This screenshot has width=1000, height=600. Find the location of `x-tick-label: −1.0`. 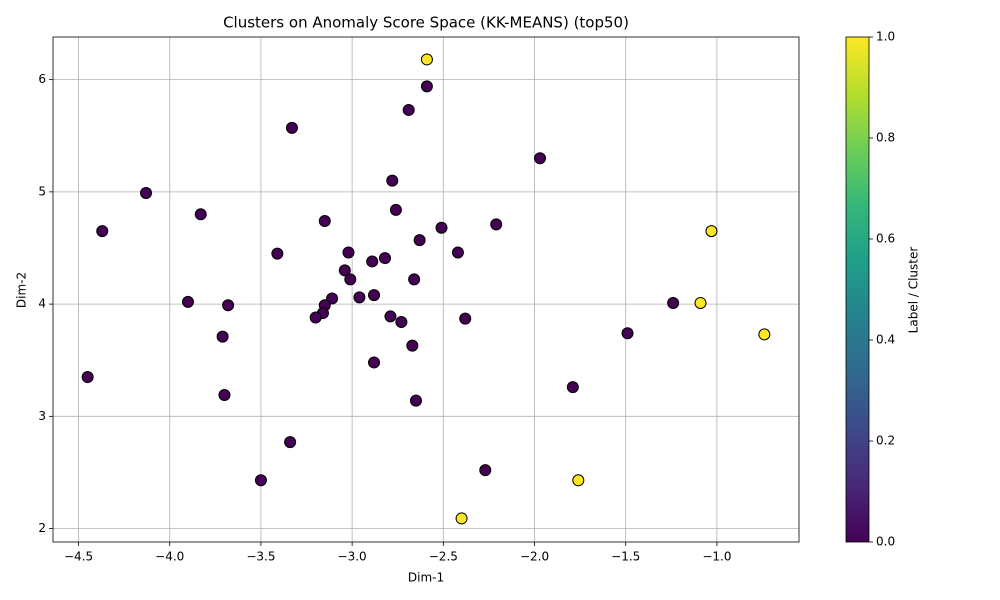

x-tick-label: −1.0 is located at coordinates (716, 557).